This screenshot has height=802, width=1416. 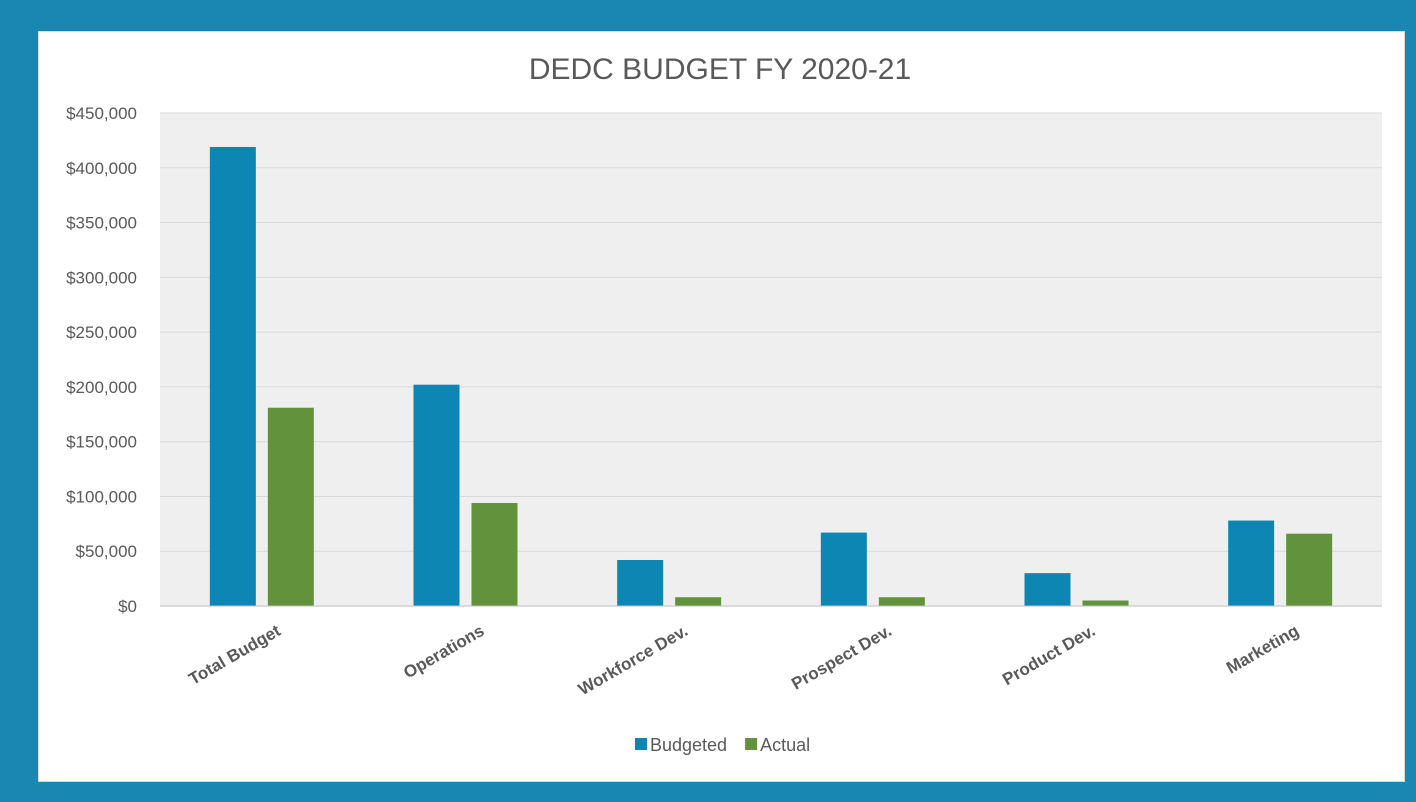 What do you see at coordinates (101, 387) in the screenshot?
I see `y-tick-label: $200,000` at bounding box center [101, 387].